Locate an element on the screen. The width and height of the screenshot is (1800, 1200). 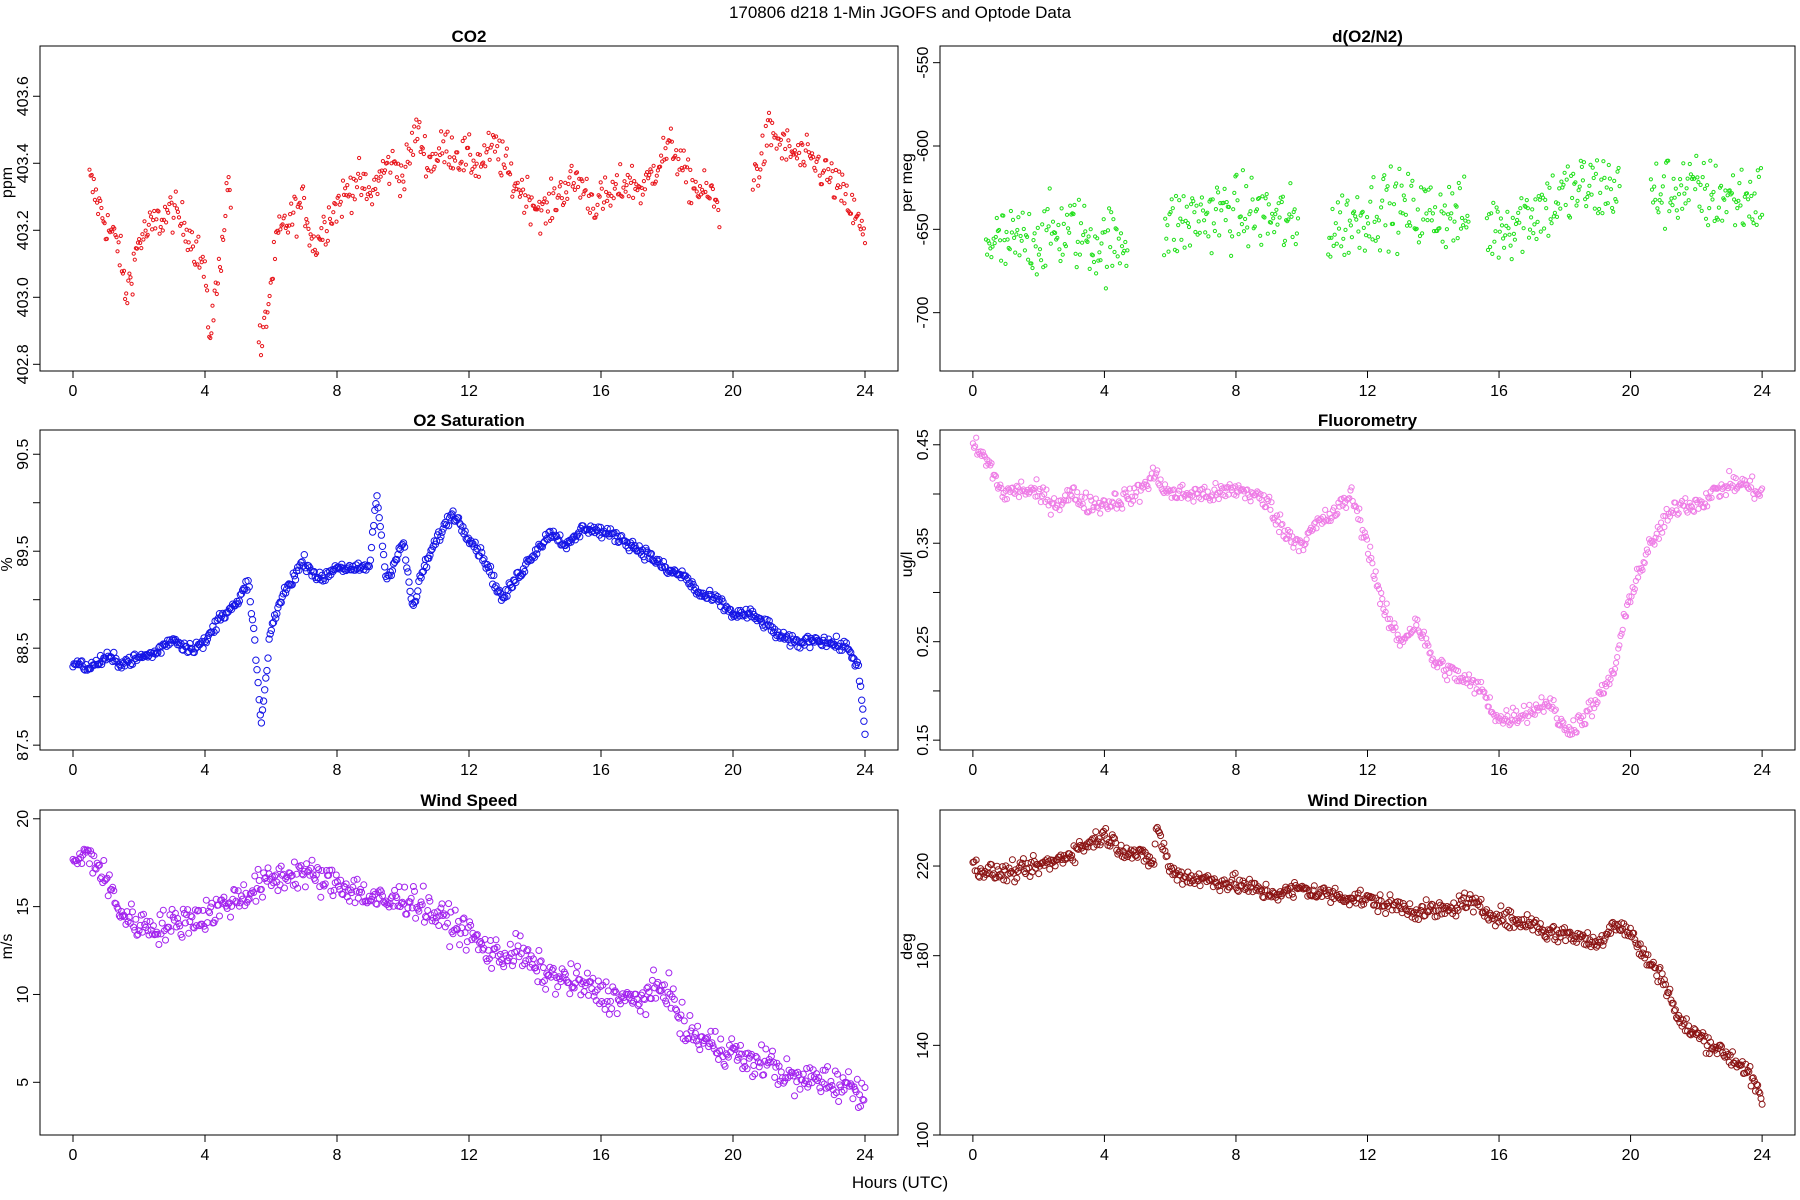
x-tick-label: 24 is located at coordinates (1762, 391).